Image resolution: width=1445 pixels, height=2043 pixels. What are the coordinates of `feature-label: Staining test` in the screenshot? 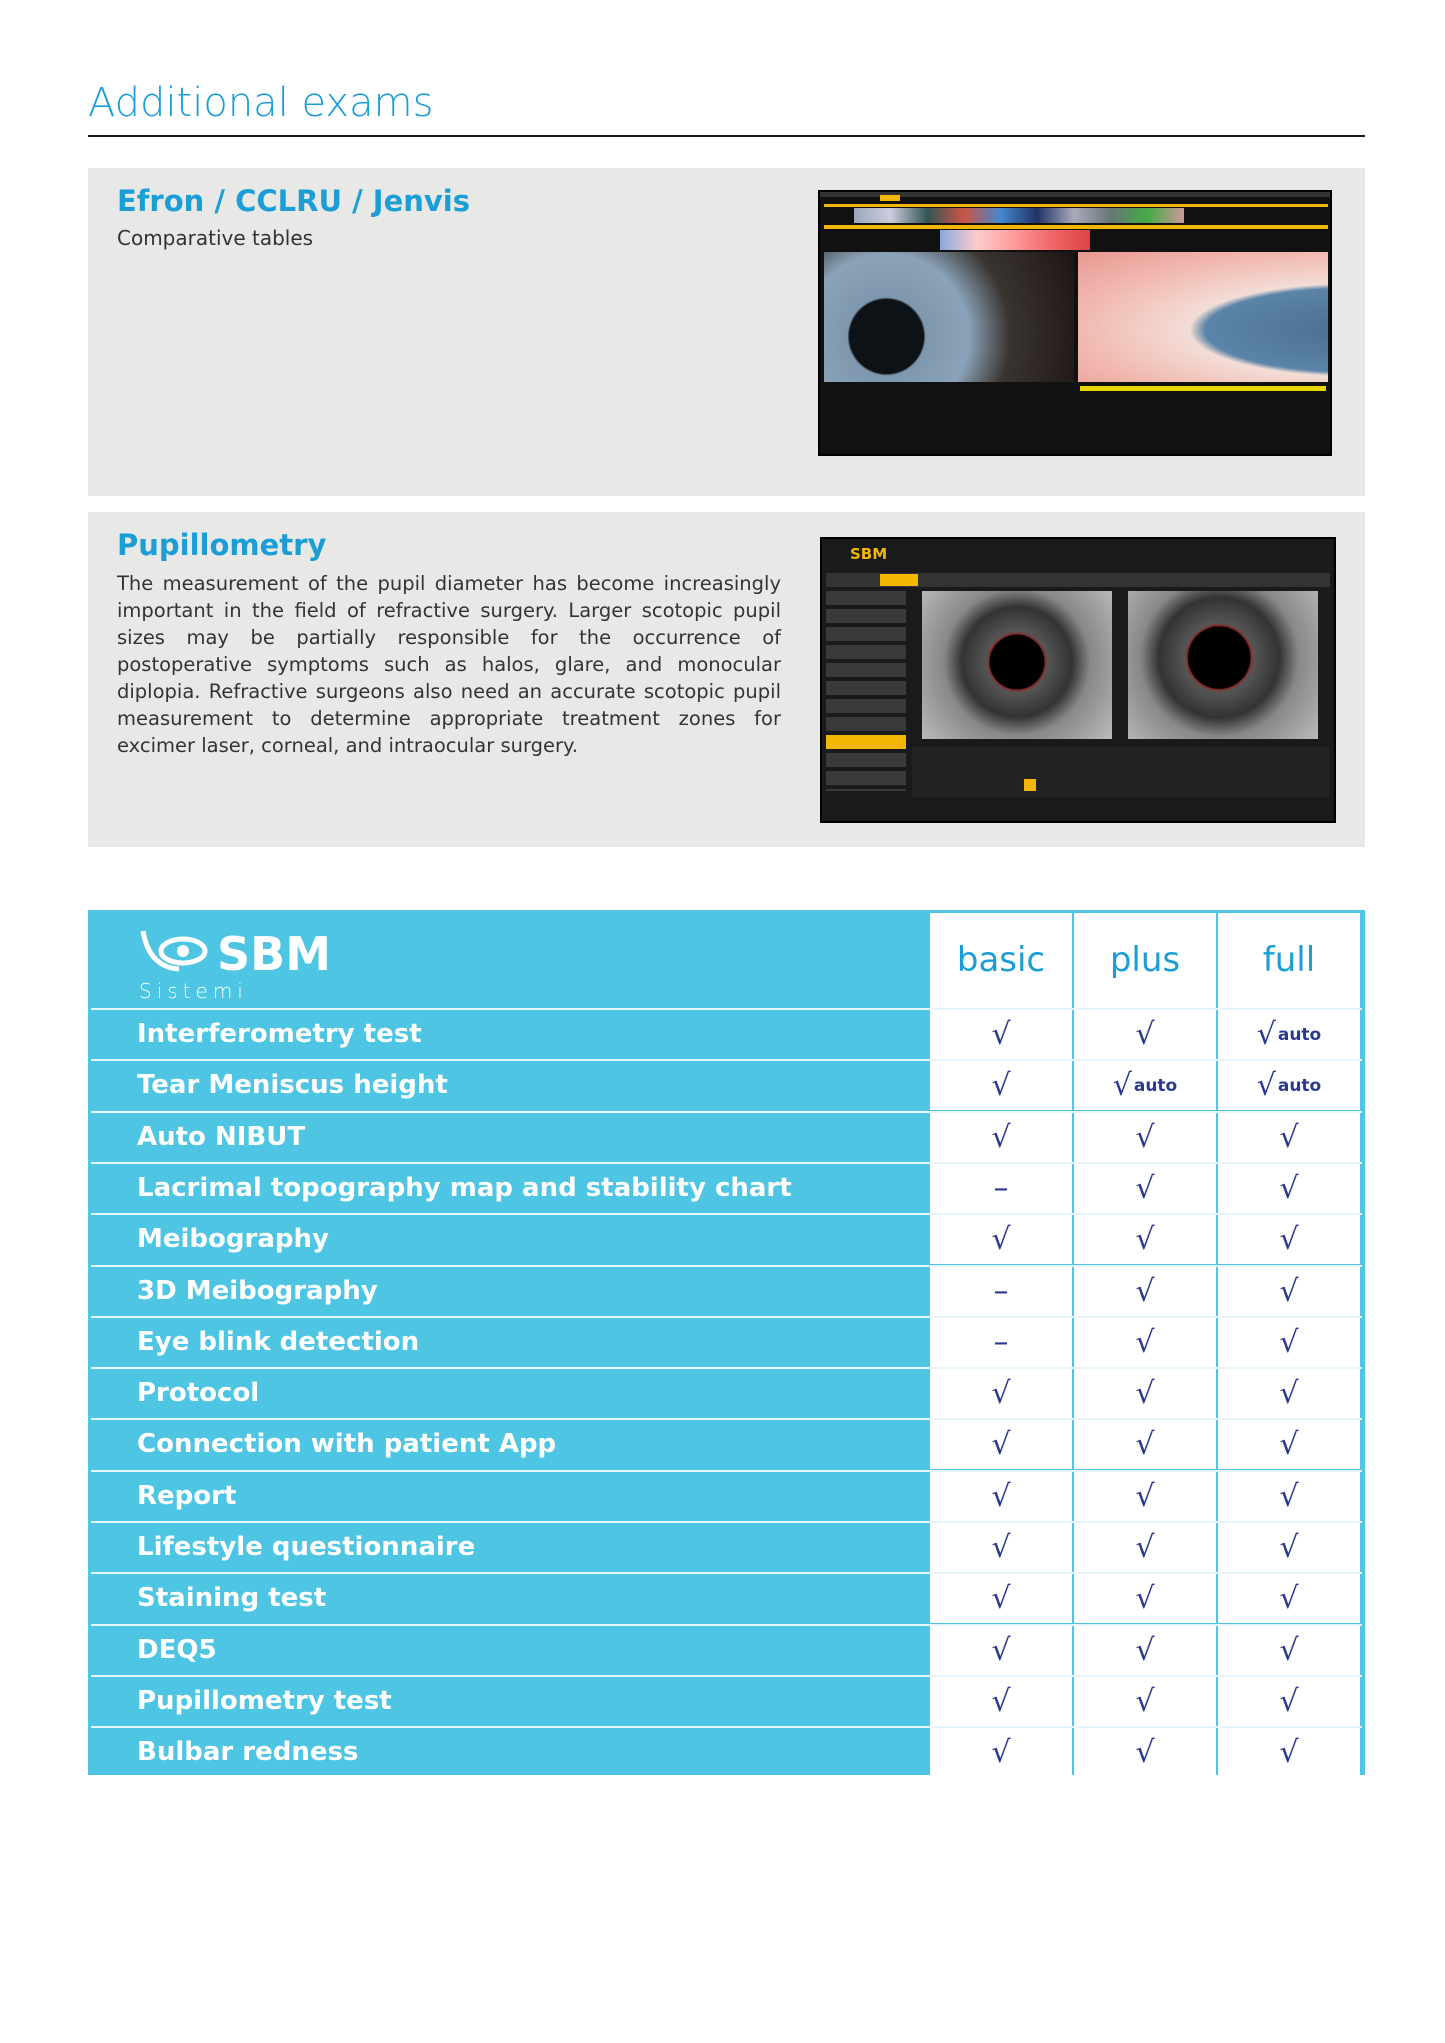 It's located at (232, 1598).